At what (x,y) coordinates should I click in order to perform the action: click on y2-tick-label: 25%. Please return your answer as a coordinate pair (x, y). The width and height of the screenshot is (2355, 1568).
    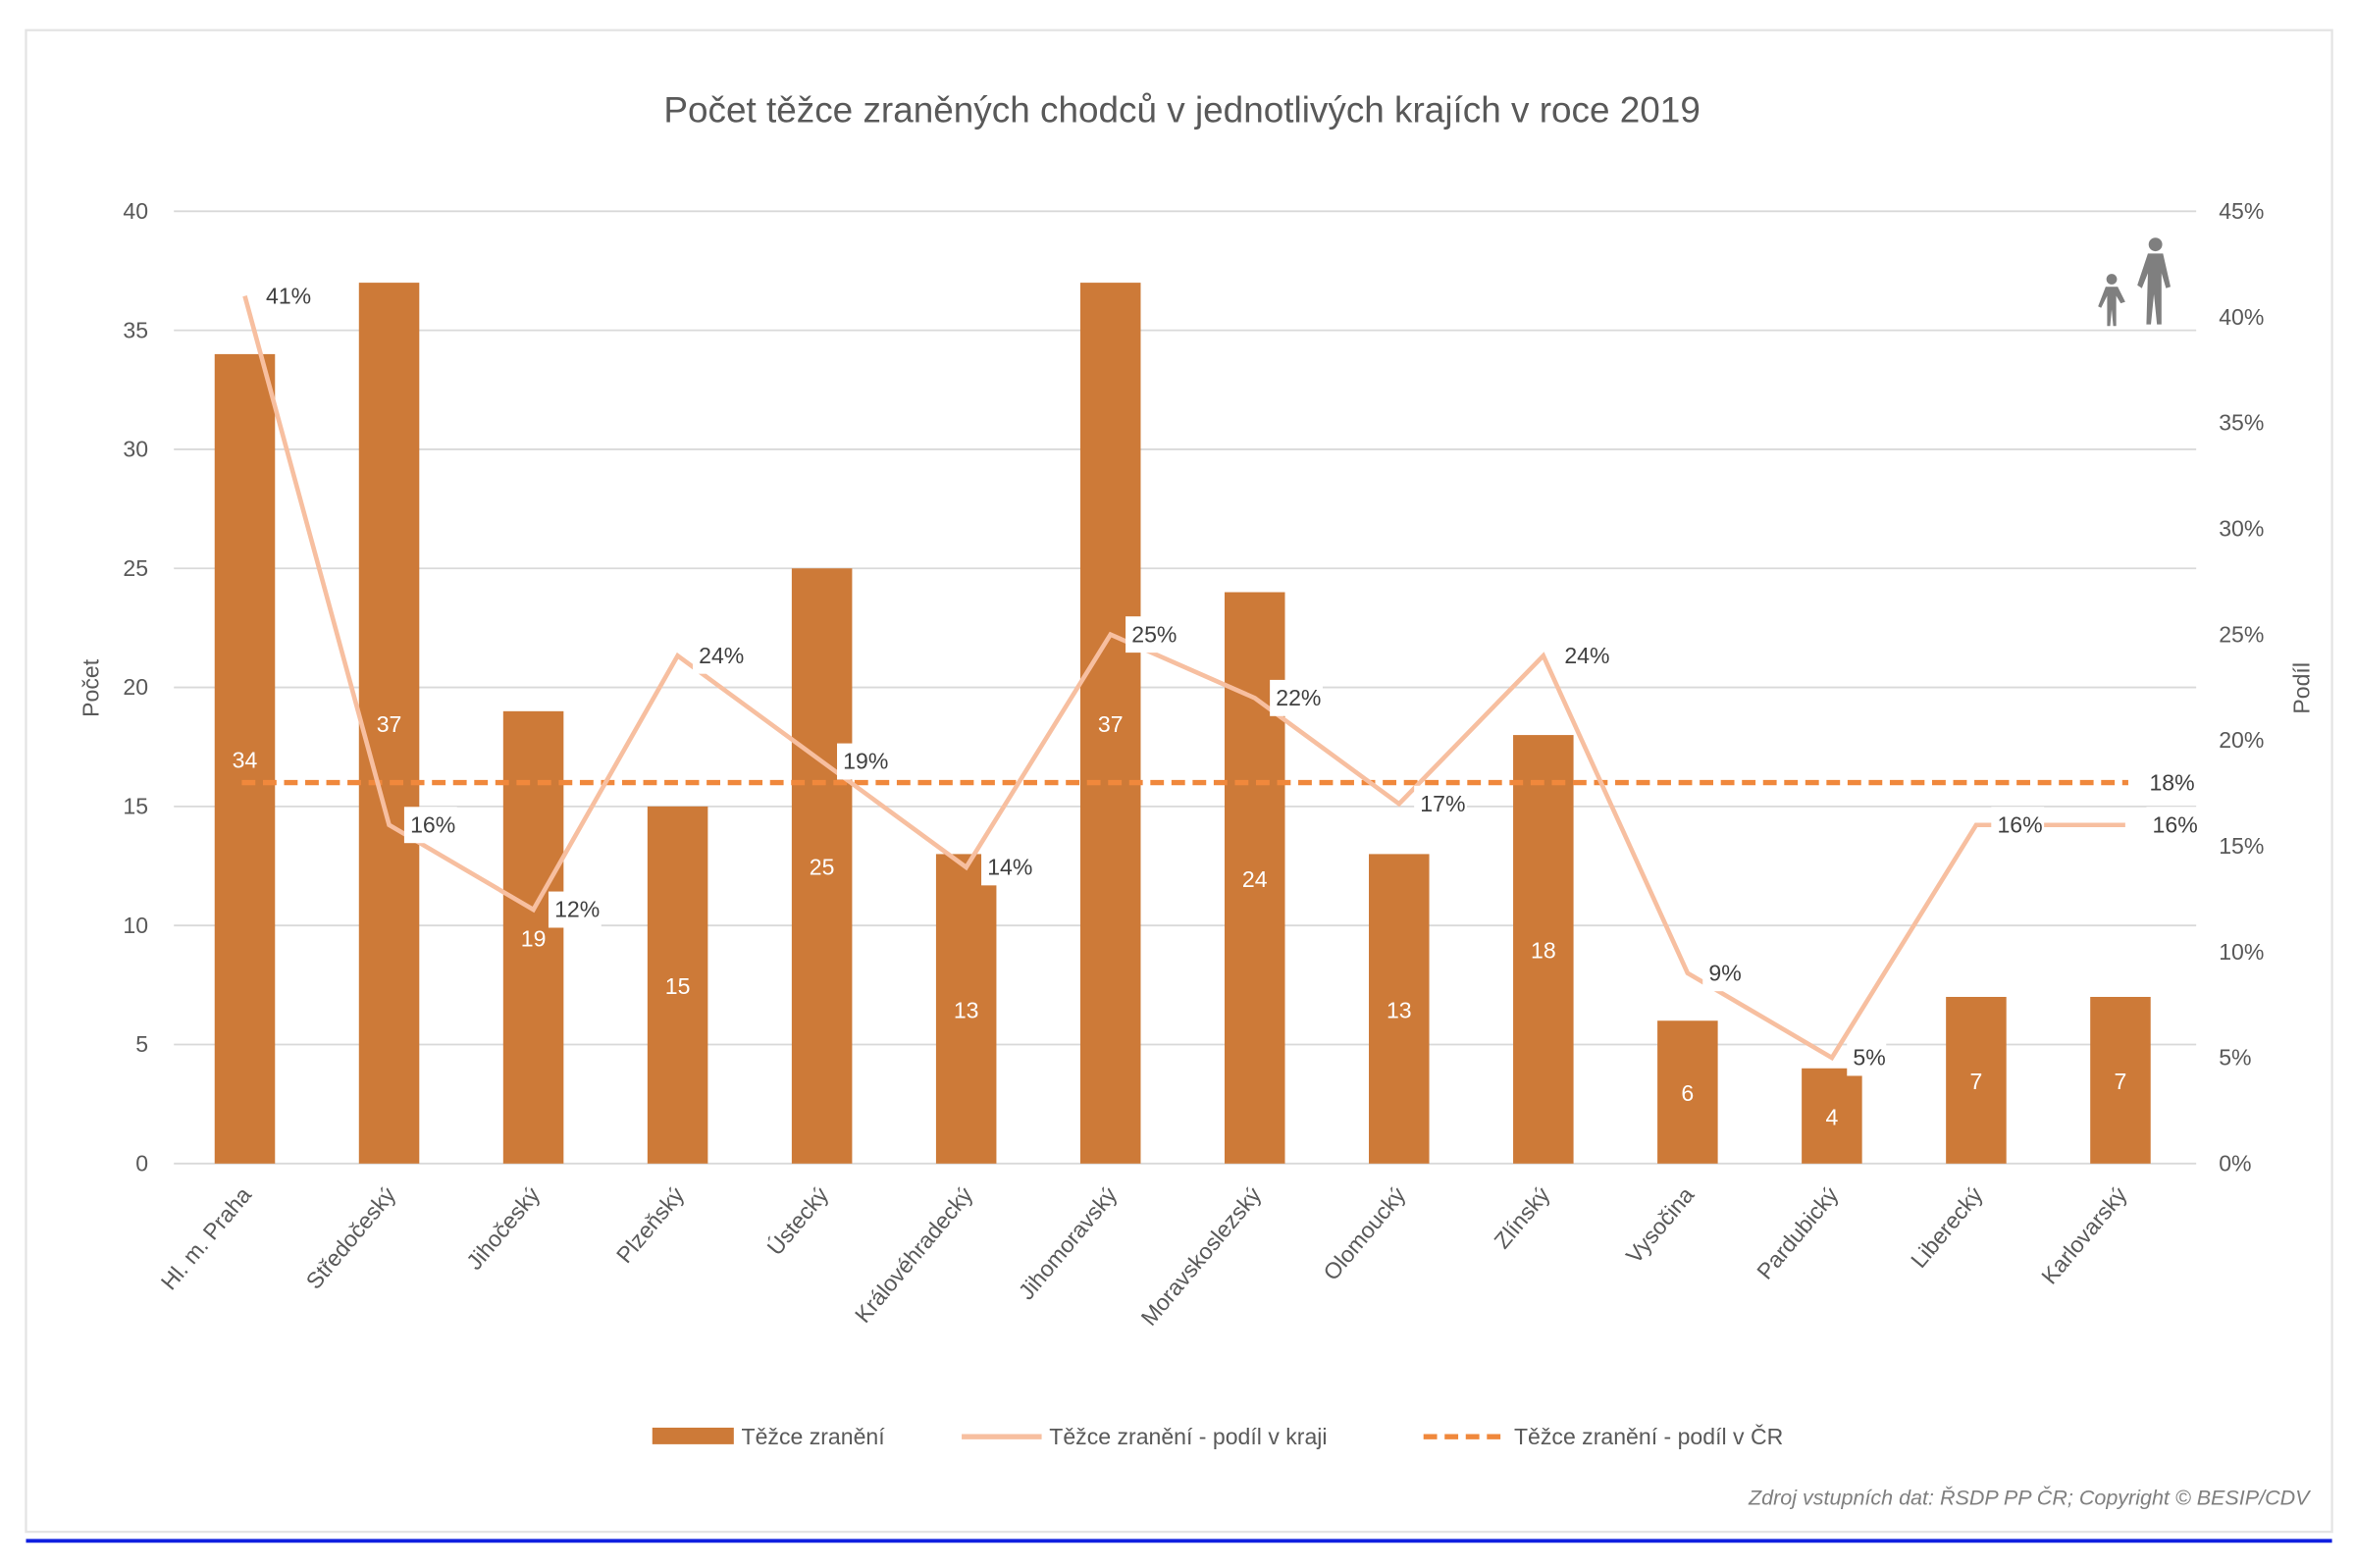
    Looking at the image, I should click on (2241, 634).